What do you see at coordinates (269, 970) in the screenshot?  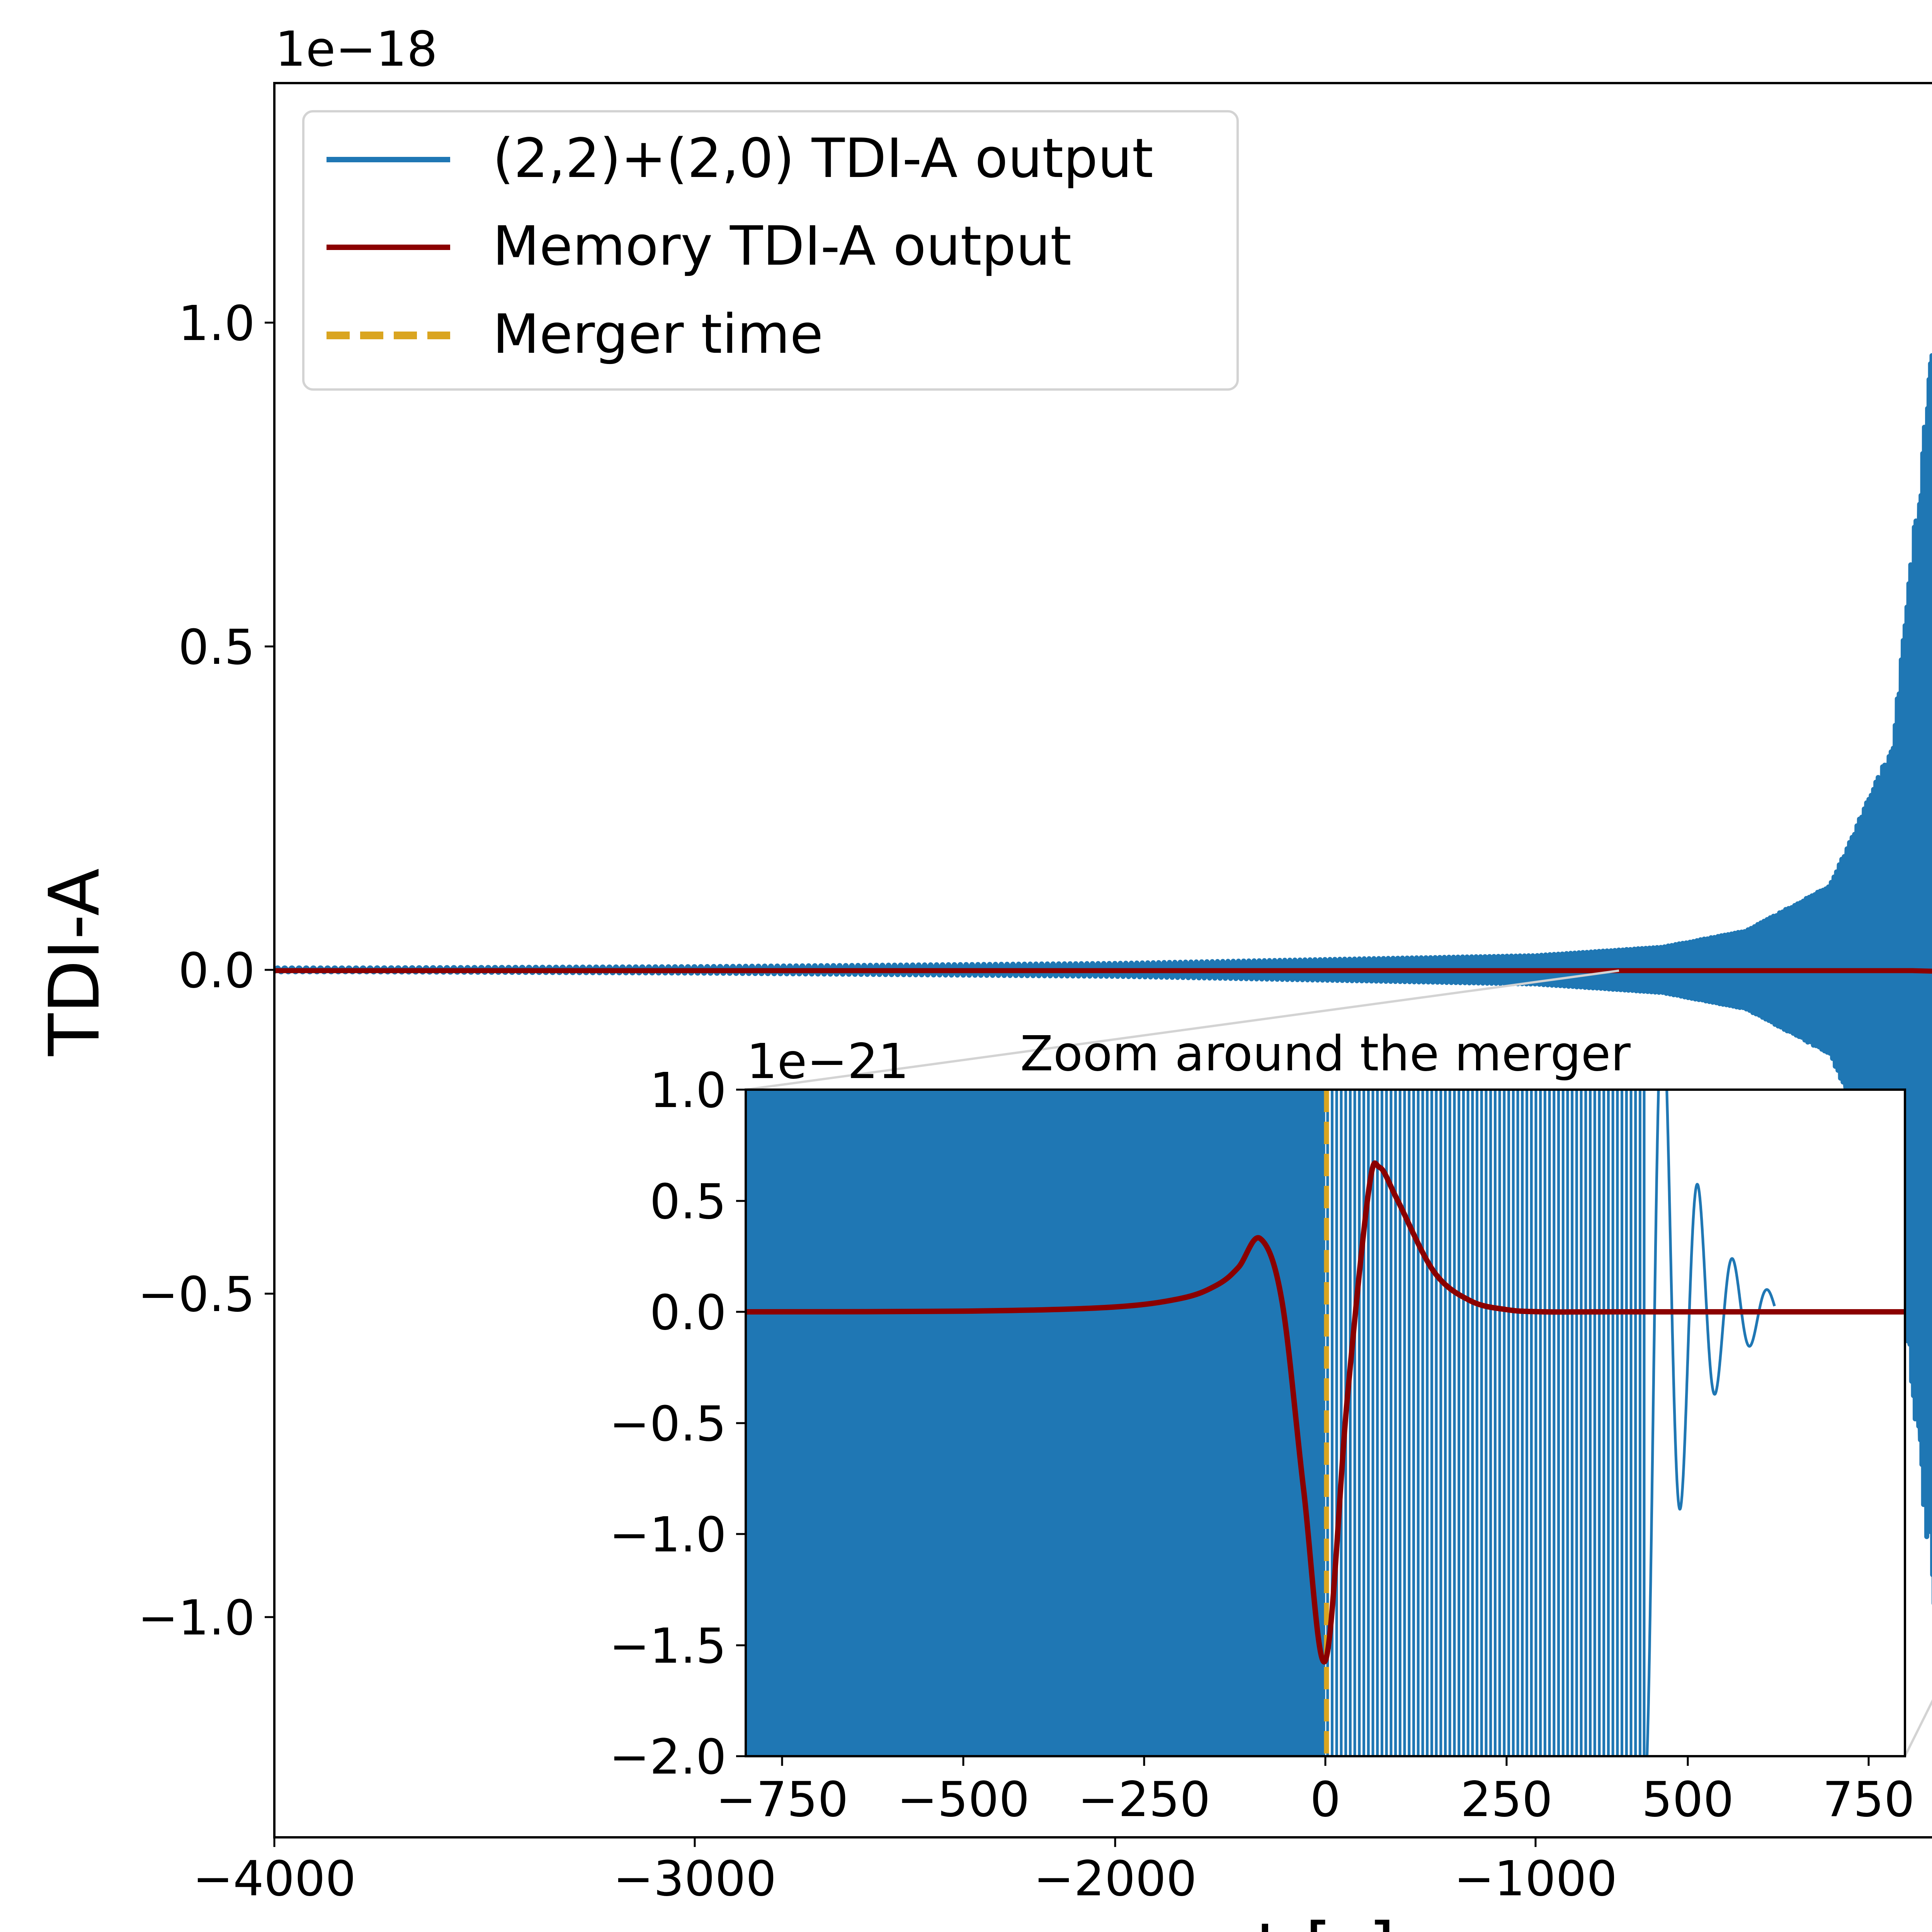 I see `main-y-ticks` at bounding box center [269, 970].